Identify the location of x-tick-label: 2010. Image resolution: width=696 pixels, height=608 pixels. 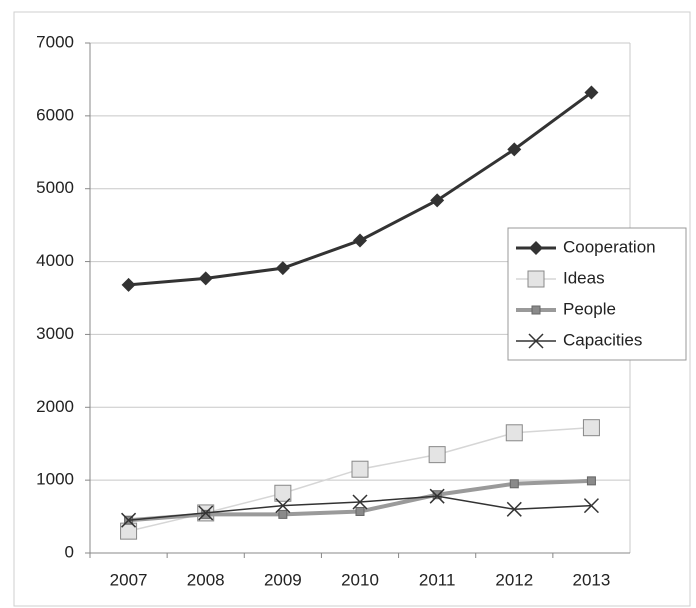
(360, 579).